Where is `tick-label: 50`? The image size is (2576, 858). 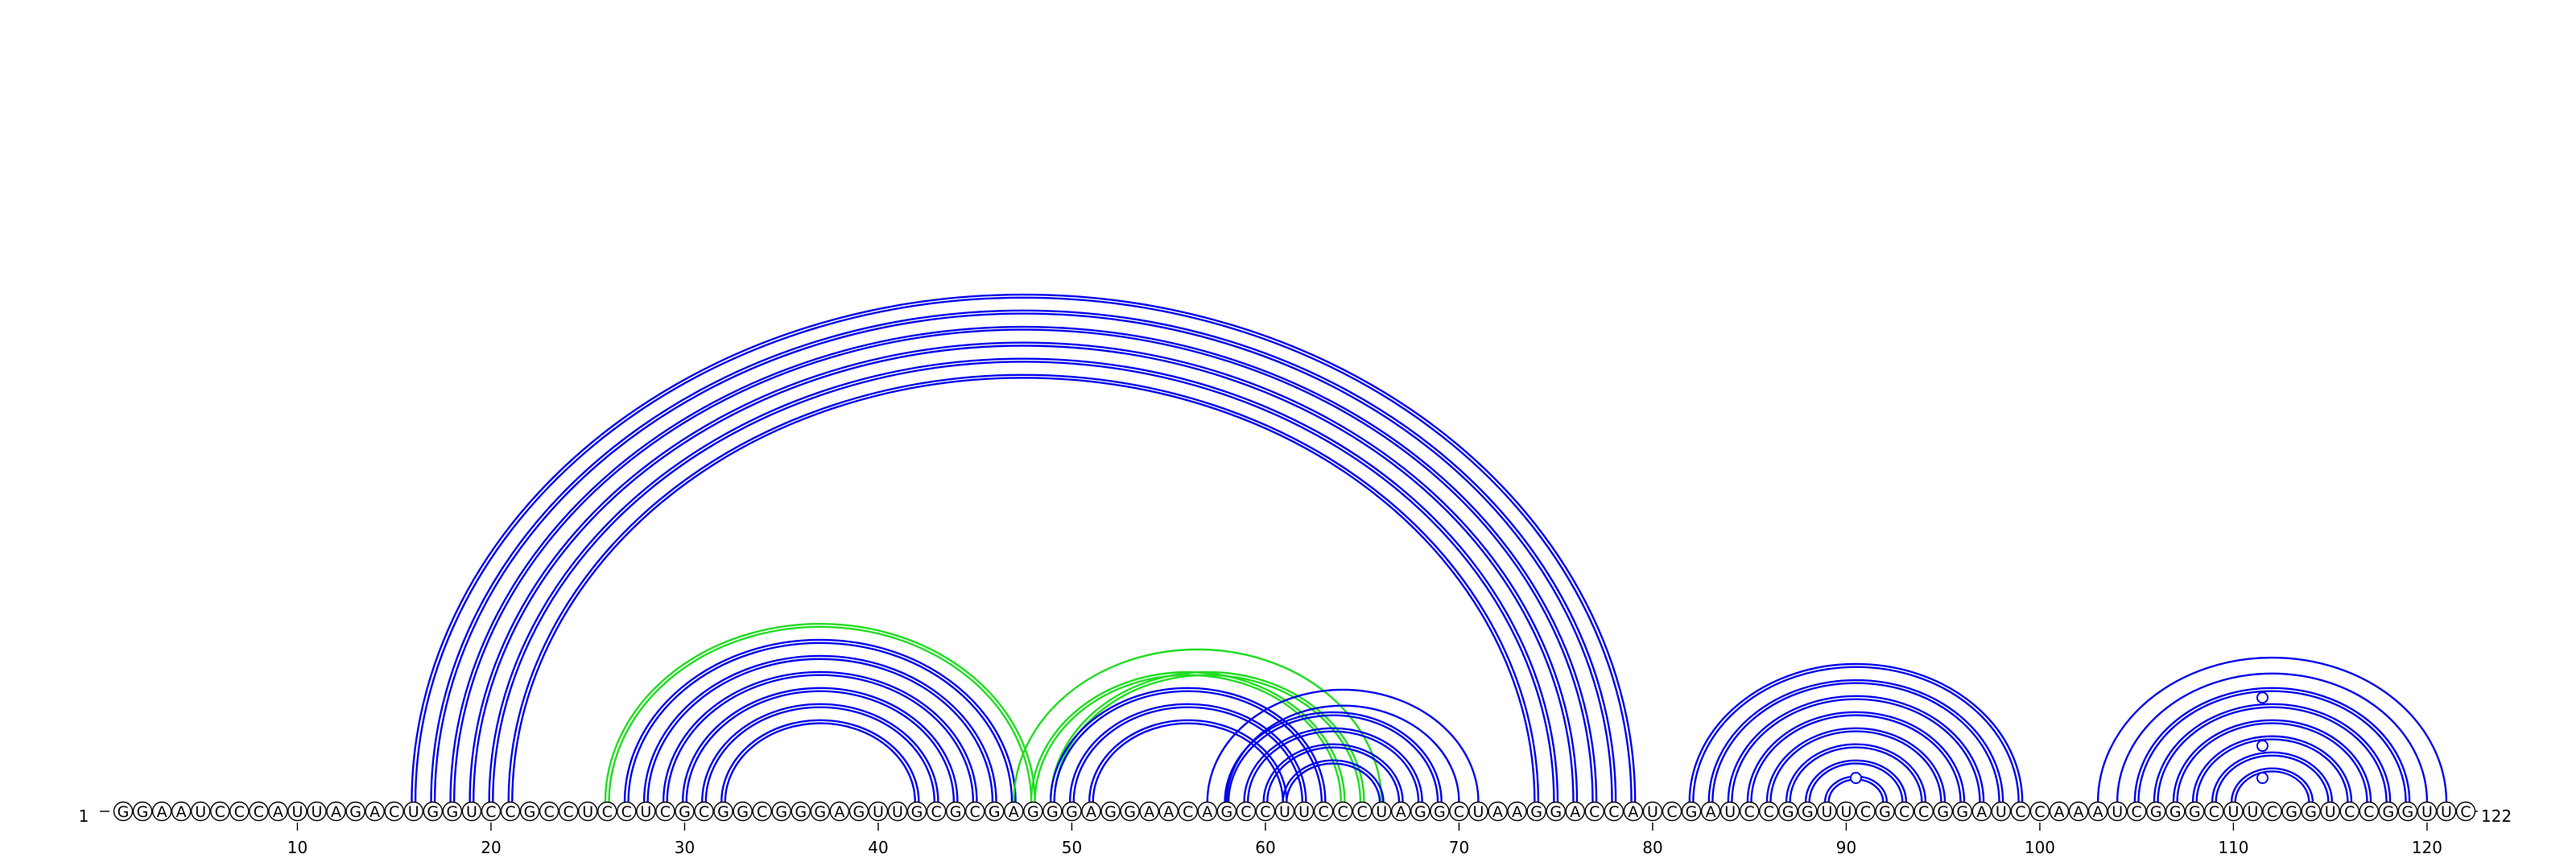 tick-label: 50 is located at coordinates (1072, 848).